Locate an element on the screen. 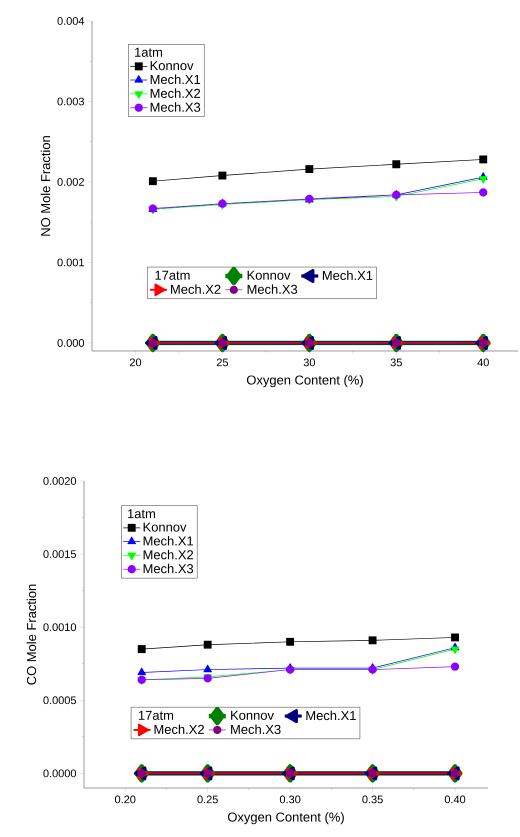 This screenshot has width=520, height=837. x-tick-label: 20 is located at coordinates (136, 362).